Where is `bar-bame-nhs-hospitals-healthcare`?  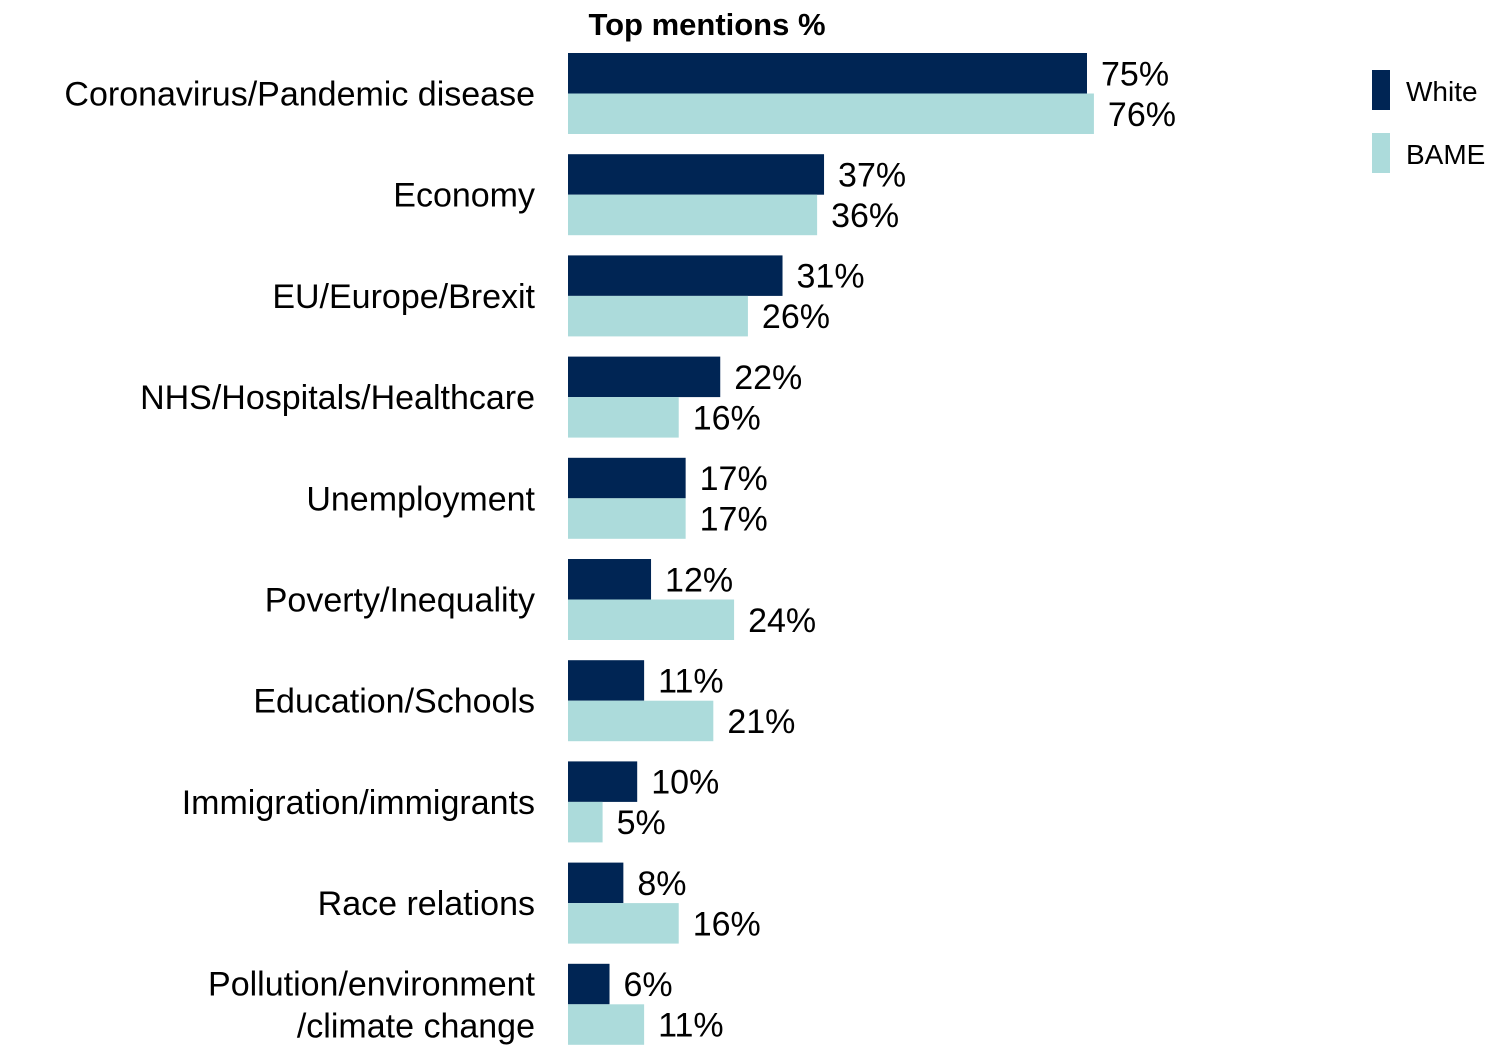 bar-bame-nhs-hospitals-healthcare is located at coordinates (623, 417).